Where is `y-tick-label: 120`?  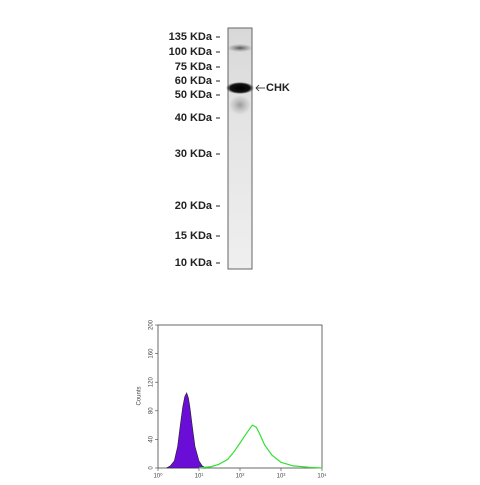 y-tick-label: 120 is located at coordinates (152, 382).